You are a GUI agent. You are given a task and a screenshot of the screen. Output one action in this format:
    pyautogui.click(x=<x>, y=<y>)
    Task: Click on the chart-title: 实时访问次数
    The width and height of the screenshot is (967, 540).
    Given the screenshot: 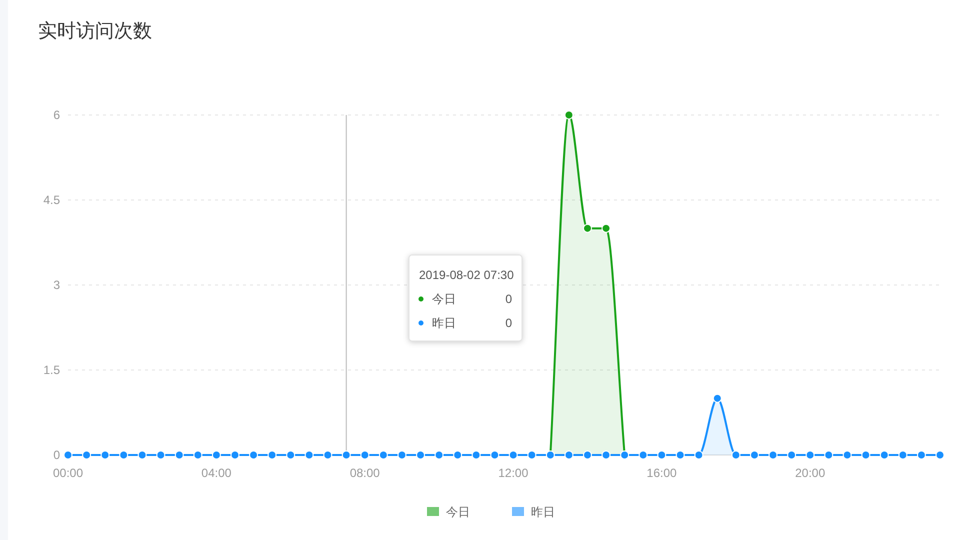 What is the action you would take?
    pyautogui.click(x=95, y=31)
    